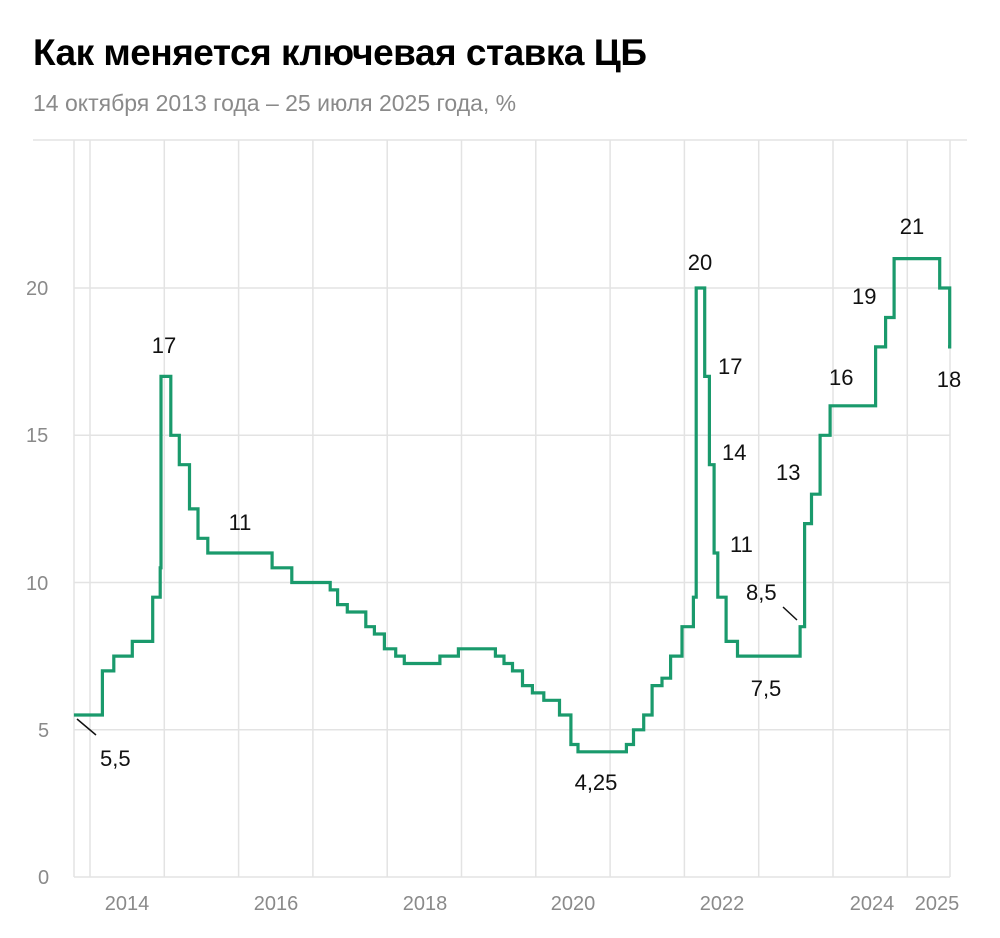  Describe the element at coordinates (788, 472) in the screenshot. I see `annotation-label: 13` at that location.